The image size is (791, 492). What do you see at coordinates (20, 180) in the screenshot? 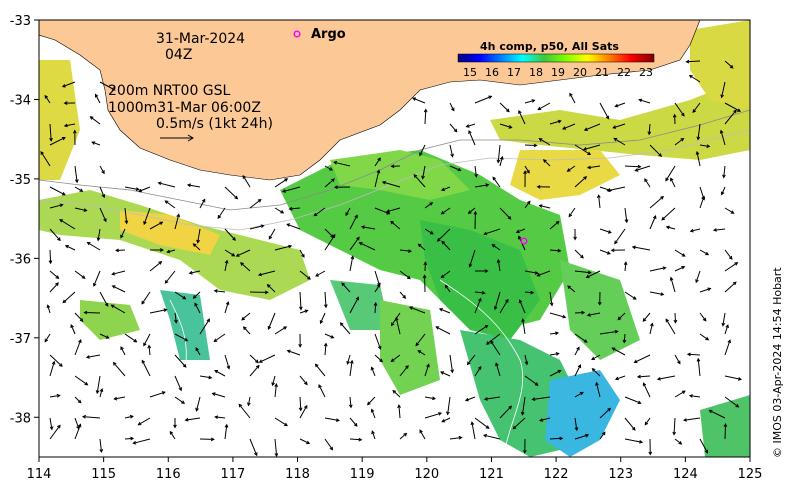
I see `lat-tick-label: -35` at bounding box center [20, 180].